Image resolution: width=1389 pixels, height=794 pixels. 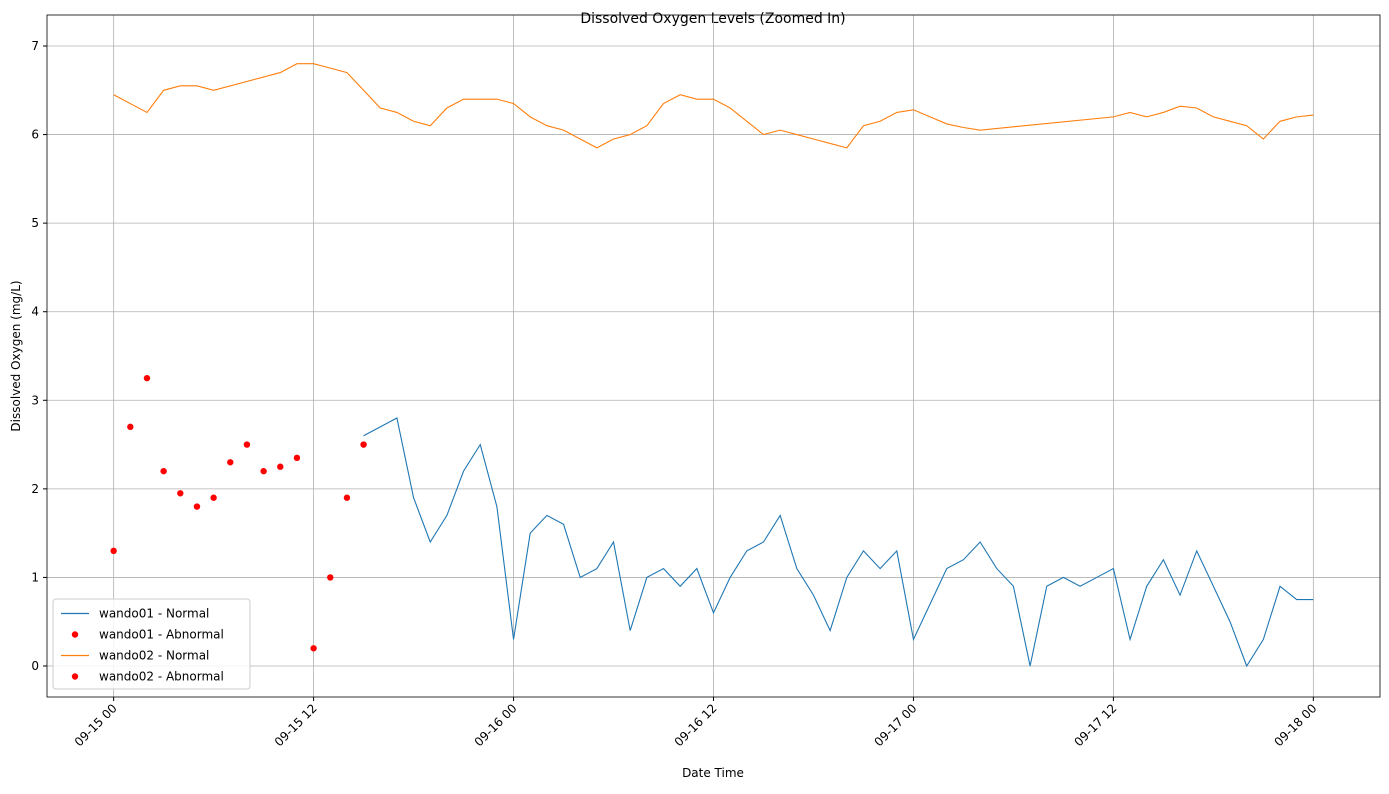 I want to click on y-tick-label: 2, so click(x=35, y=489).